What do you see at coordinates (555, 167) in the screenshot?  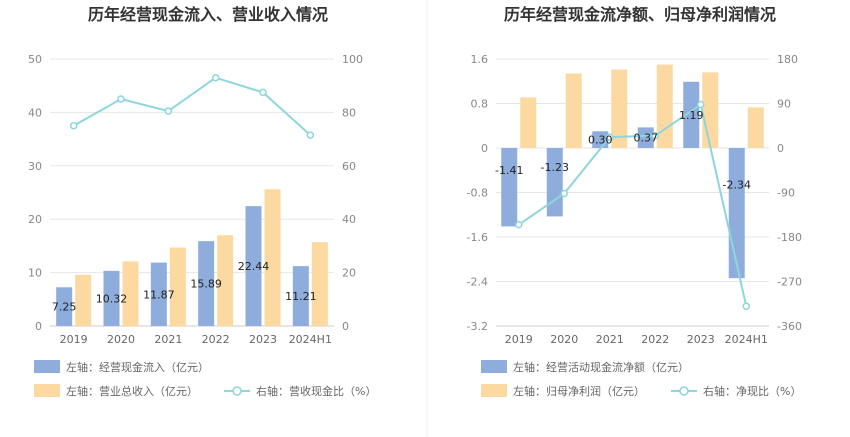 I see `chart2-data-label: -1.23` at bounding box center [555, 167].